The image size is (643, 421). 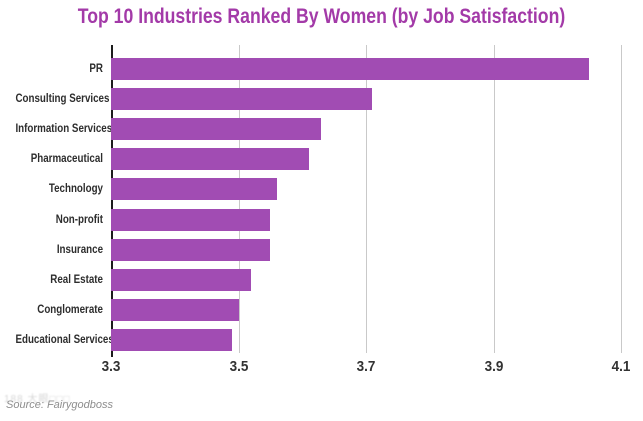 I want to click on bar-pr, so click(x=350, y=69).